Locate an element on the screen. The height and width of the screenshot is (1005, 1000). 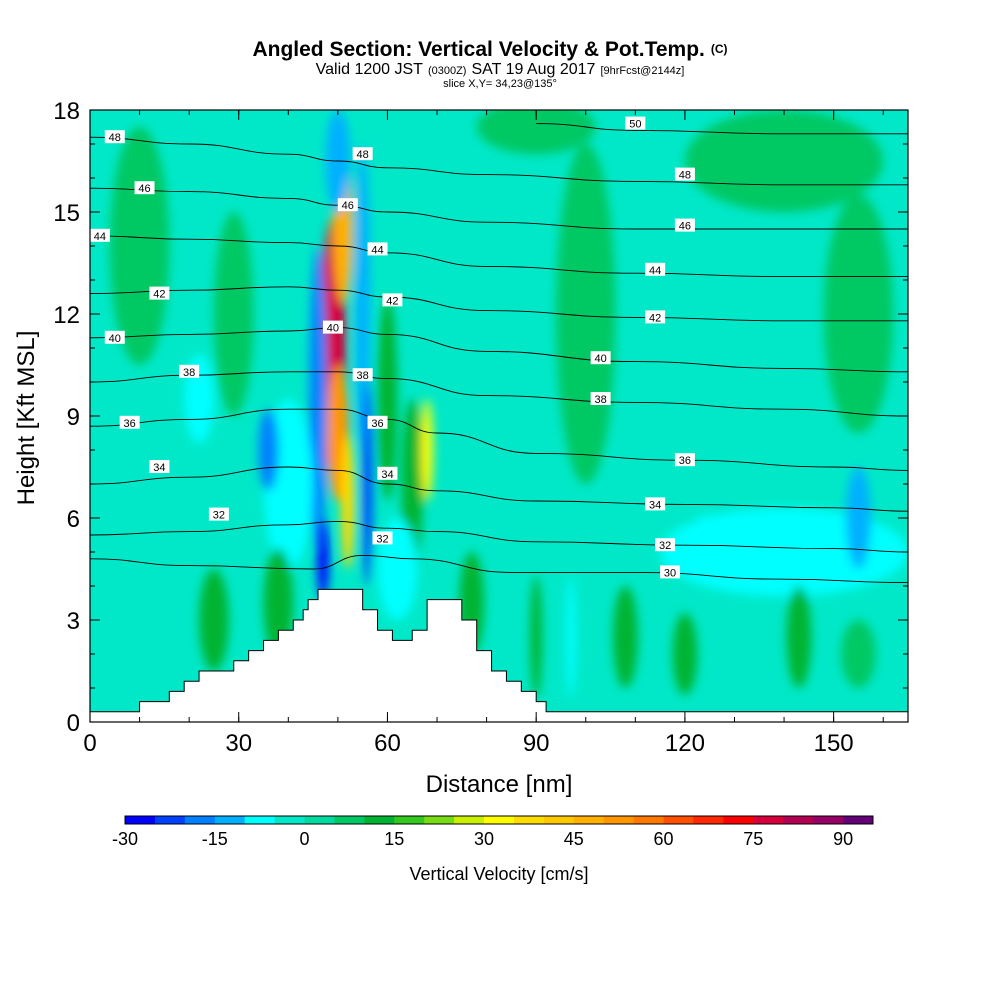
contour-label-text: 48 is located at coordinates (685, 176).